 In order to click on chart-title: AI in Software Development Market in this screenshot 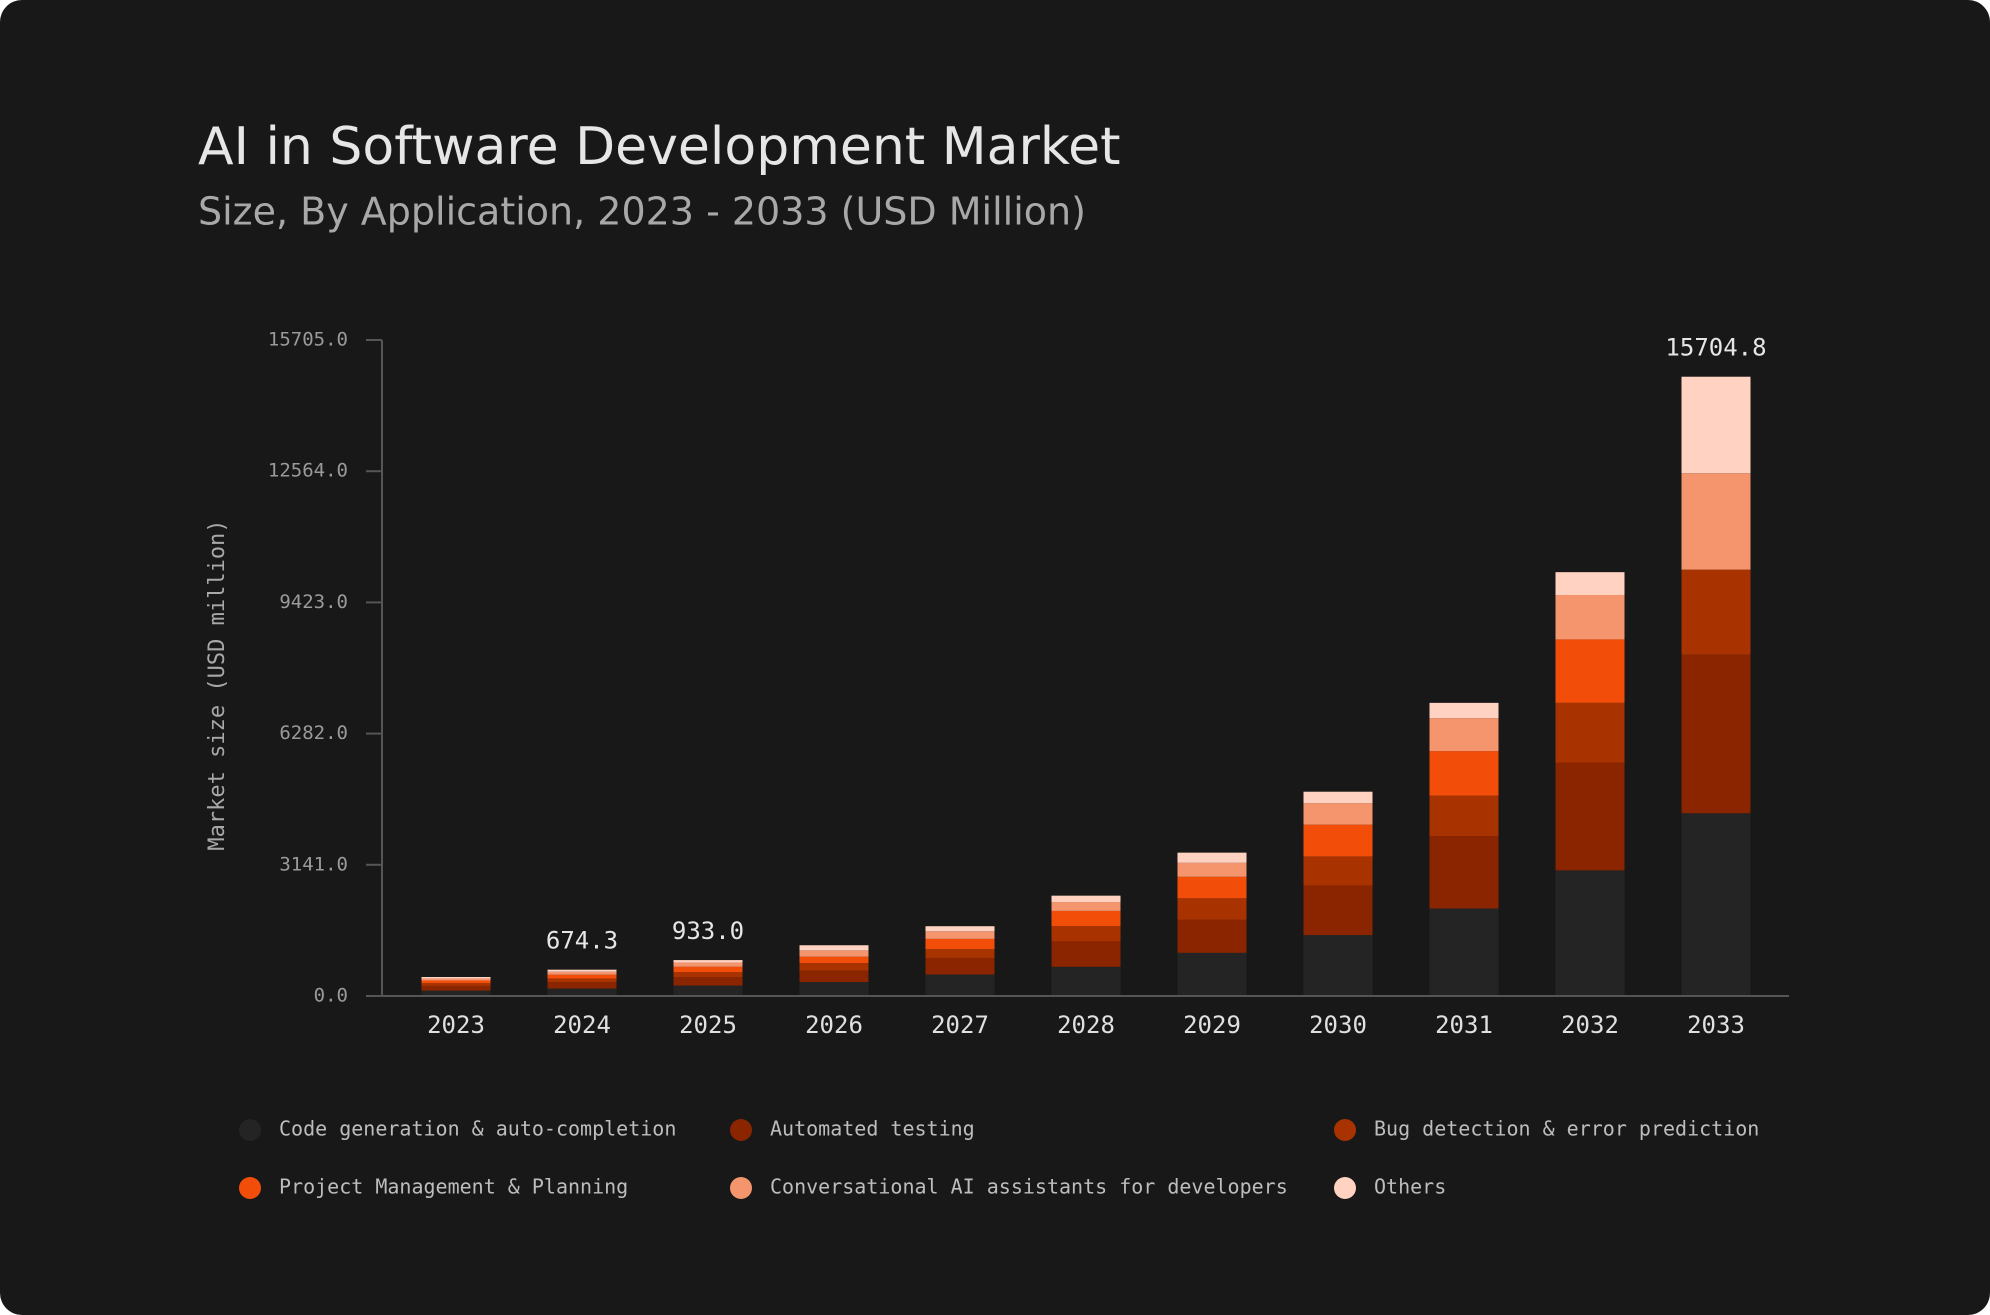, I will do `click(659, 147)`.